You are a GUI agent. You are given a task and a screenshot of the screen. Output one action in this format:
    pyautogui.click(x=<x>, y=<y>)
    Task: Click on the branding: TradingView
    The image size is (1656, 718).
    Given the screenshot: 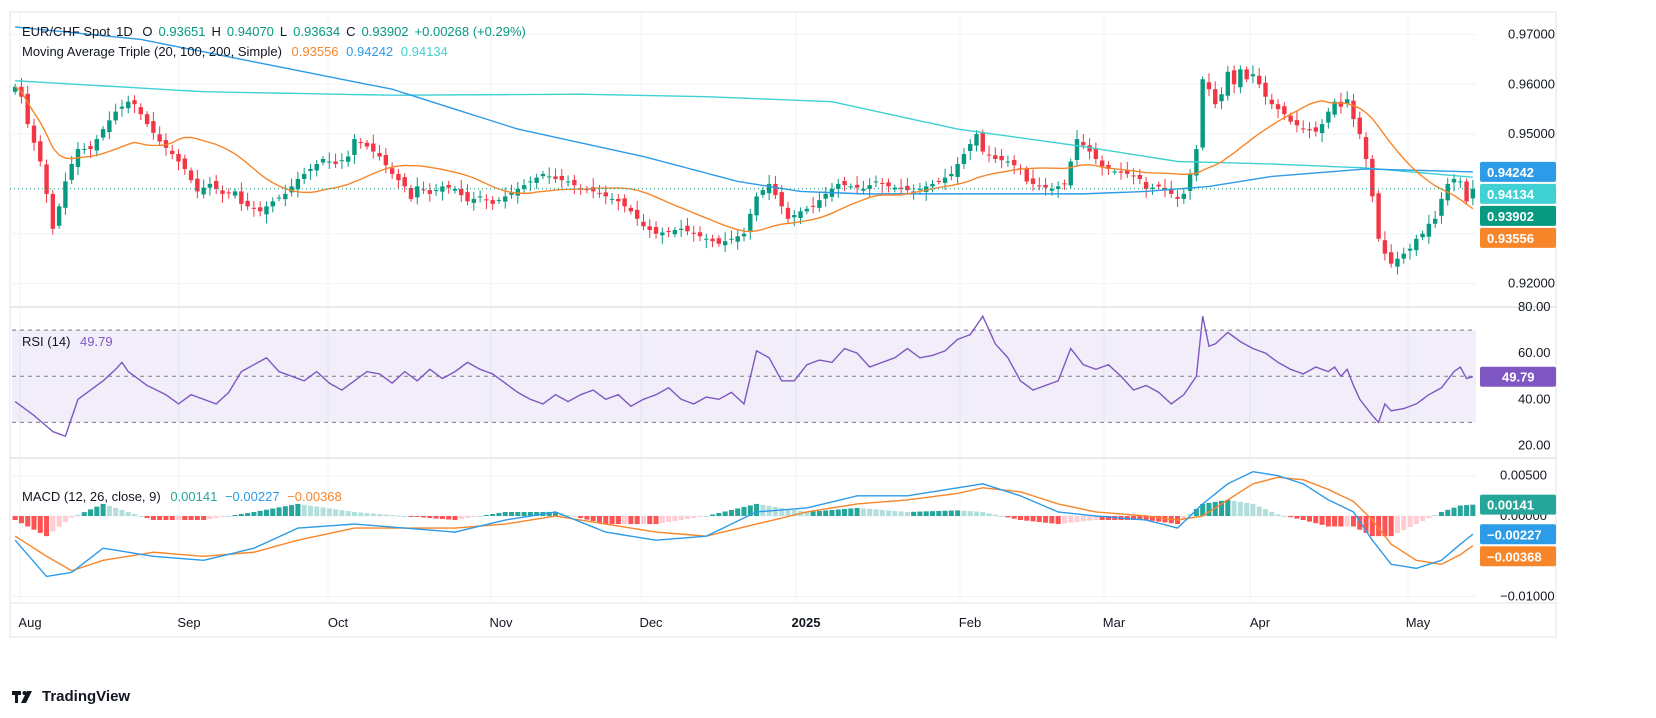 What is the action you would take?
    pyautogui.click(x=71, y=696)
    